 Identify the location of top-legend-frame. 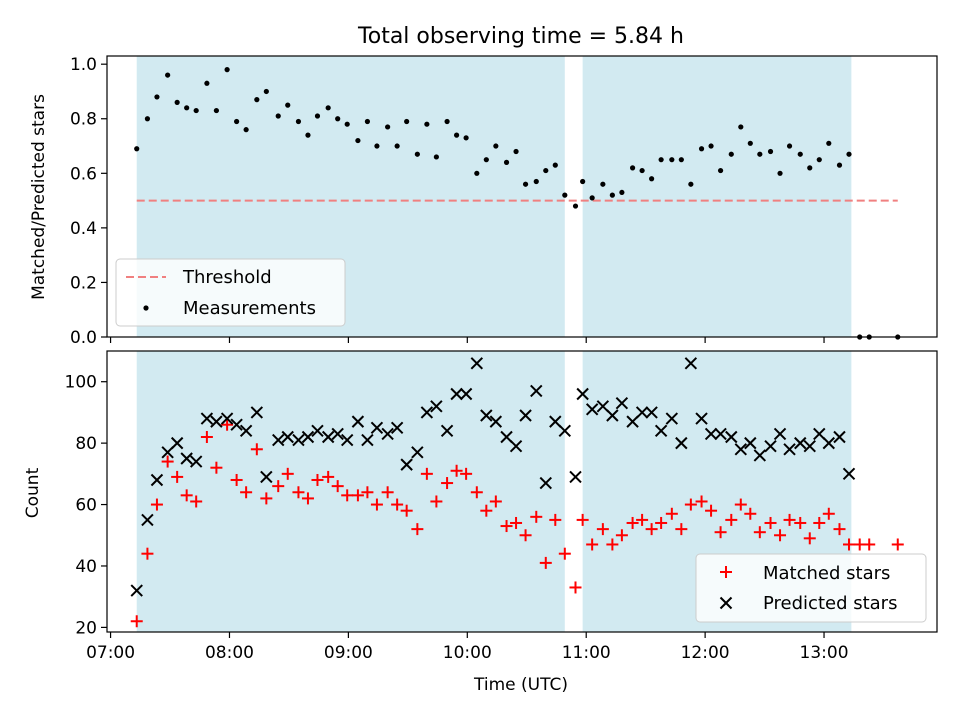
(230, 292).